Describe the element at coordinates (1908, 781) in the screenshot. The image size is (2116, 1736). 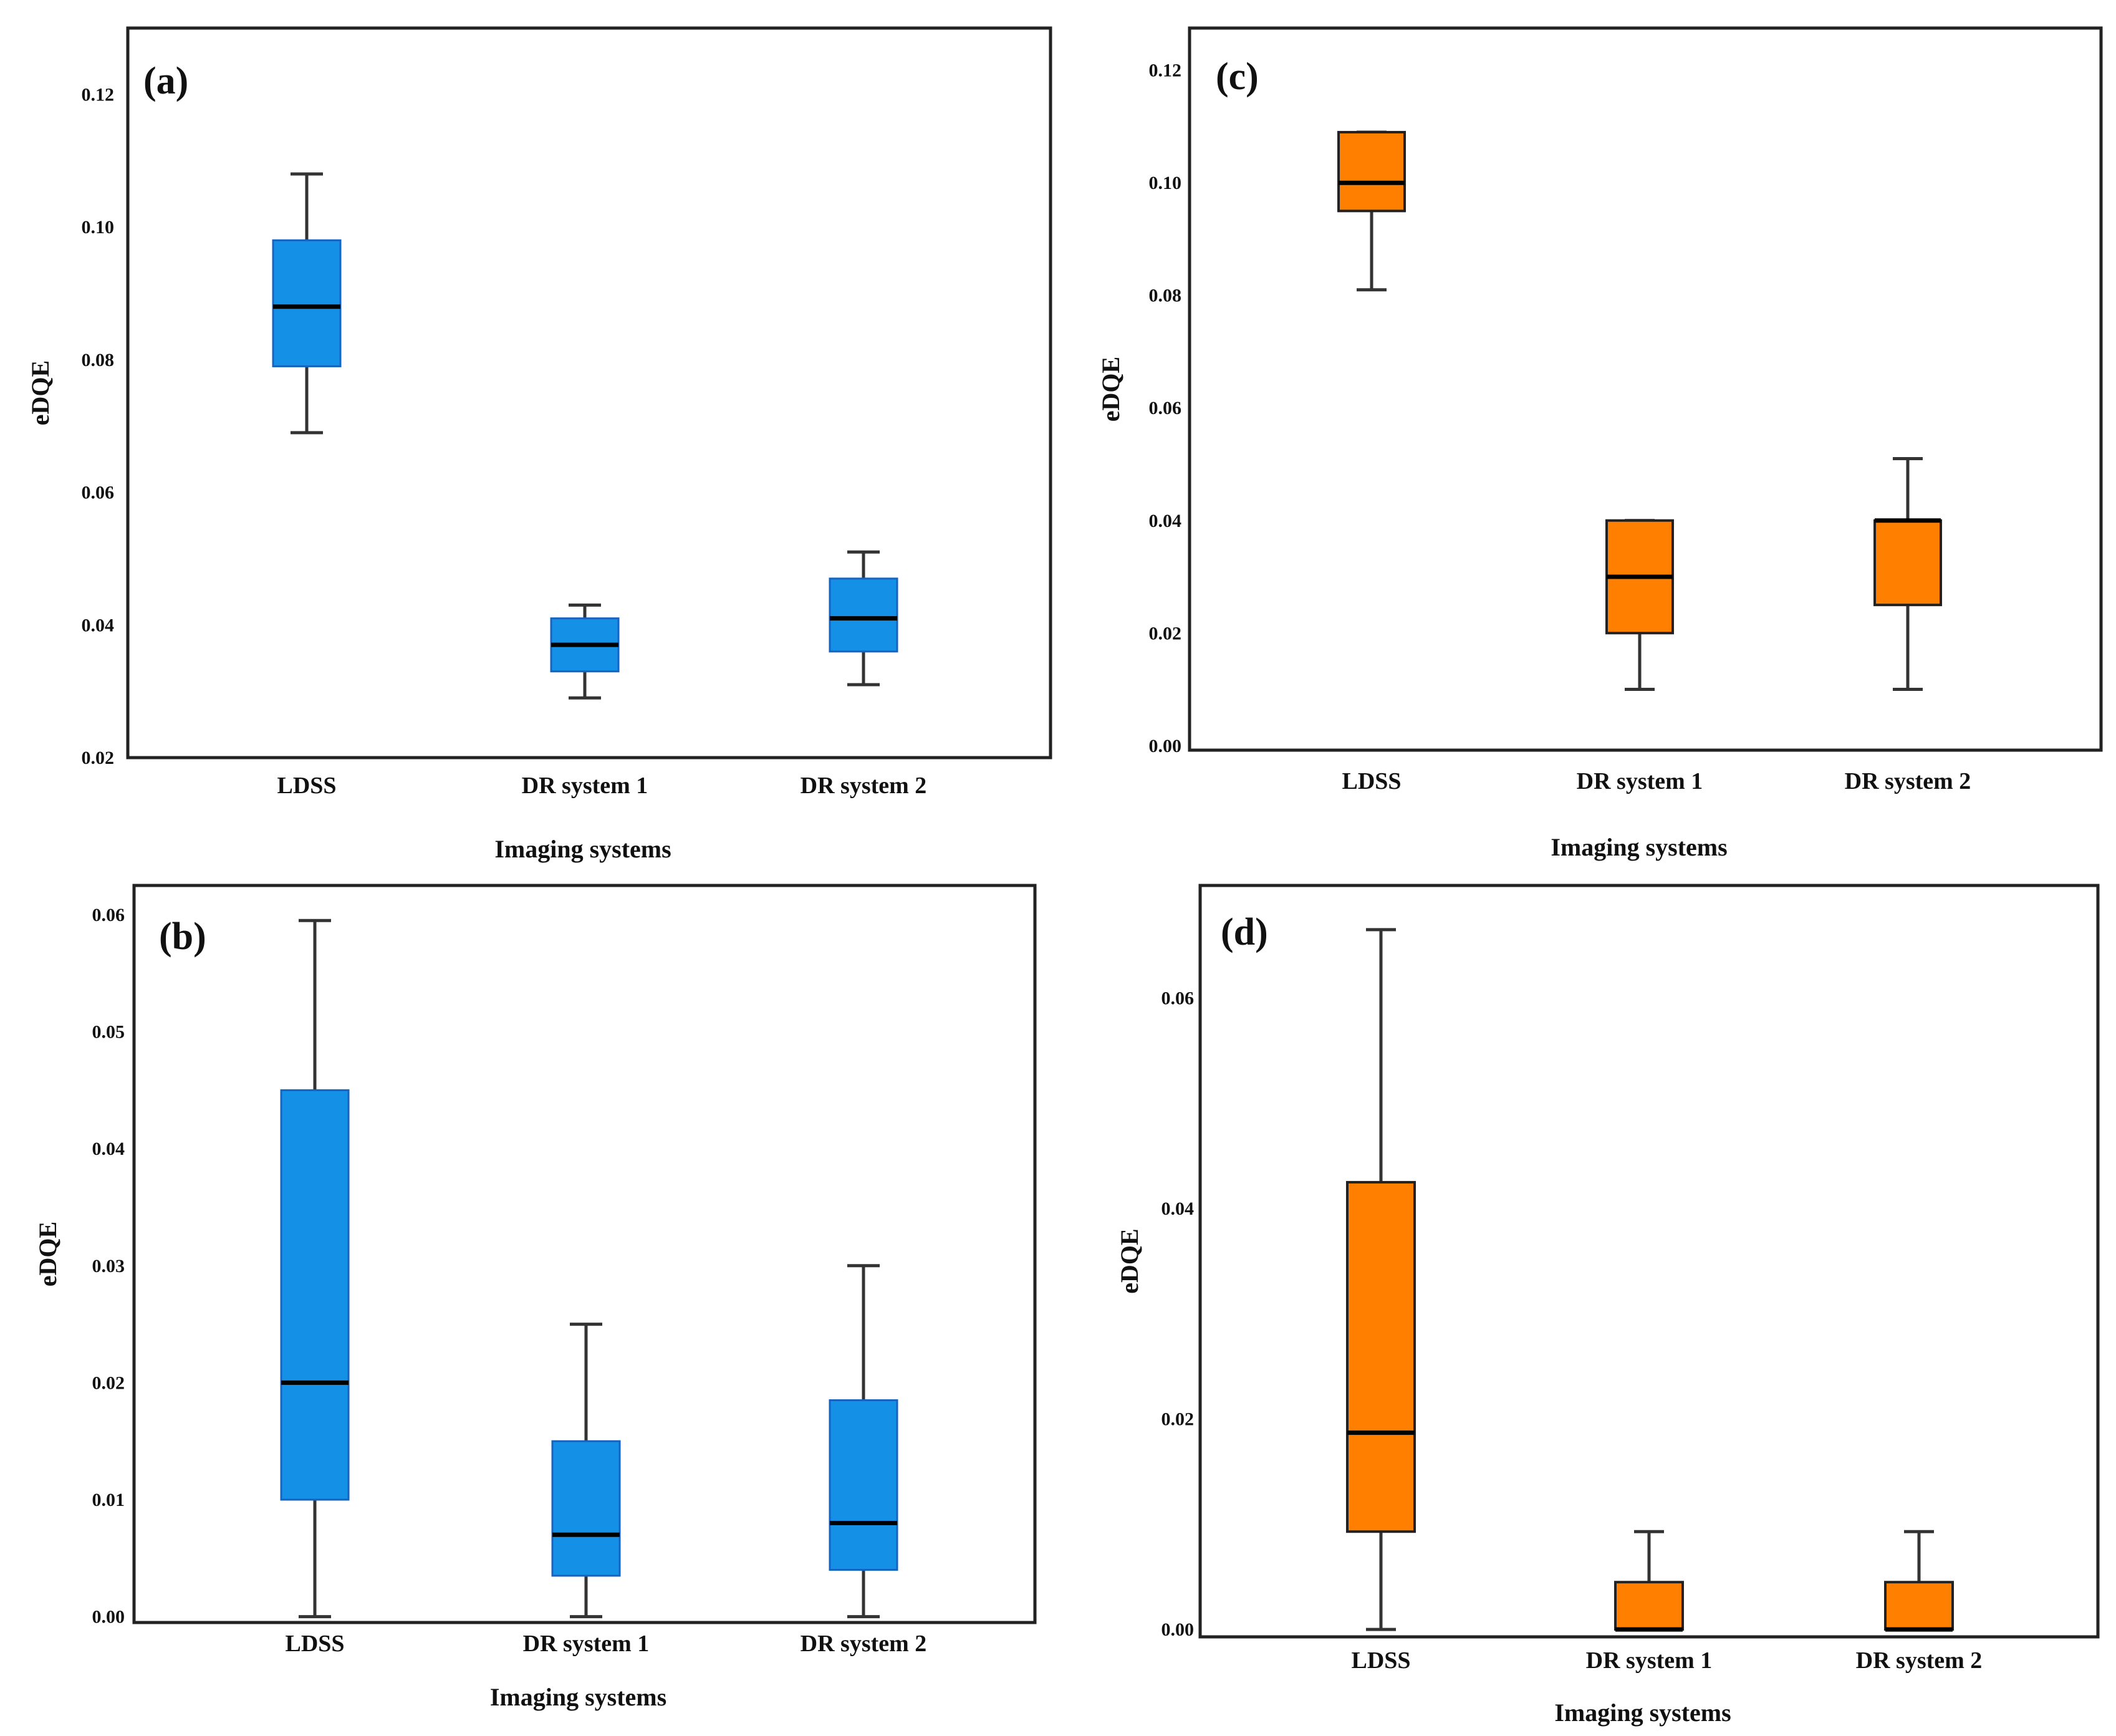
I see `chart-2-category-label: DR system 2` at that location.